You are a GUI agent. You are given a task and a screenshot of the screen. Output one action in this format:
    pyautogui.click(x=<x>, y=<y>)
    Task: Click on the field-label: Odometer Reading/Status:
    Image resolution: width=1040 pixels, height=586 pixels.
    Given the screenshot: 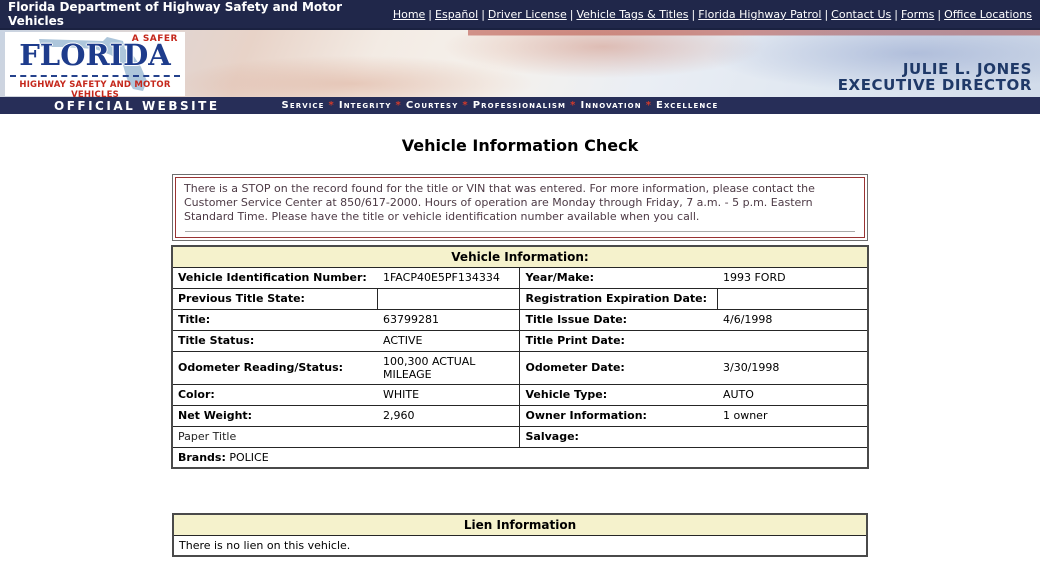 What is the action you would take?
    pyautogui.click(x=274, y=367)
    